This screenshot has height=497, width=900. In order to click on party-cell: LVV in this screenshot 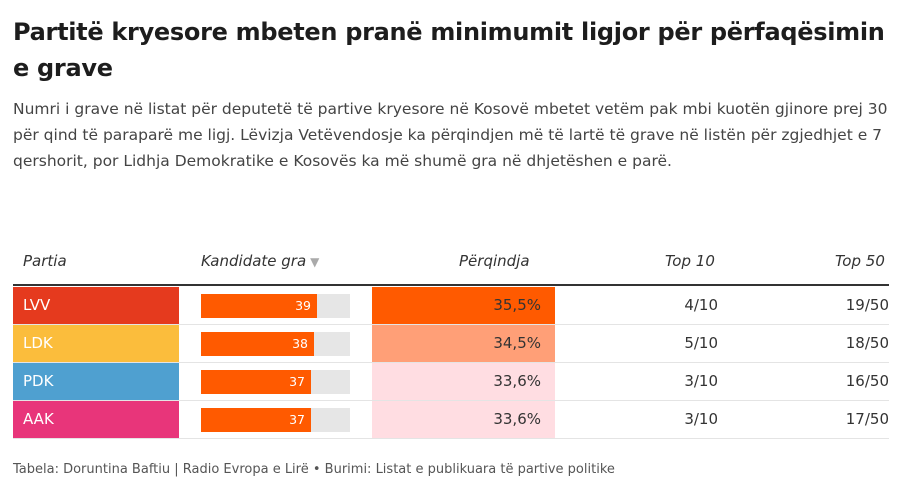, I will do `click(96, 305)`.